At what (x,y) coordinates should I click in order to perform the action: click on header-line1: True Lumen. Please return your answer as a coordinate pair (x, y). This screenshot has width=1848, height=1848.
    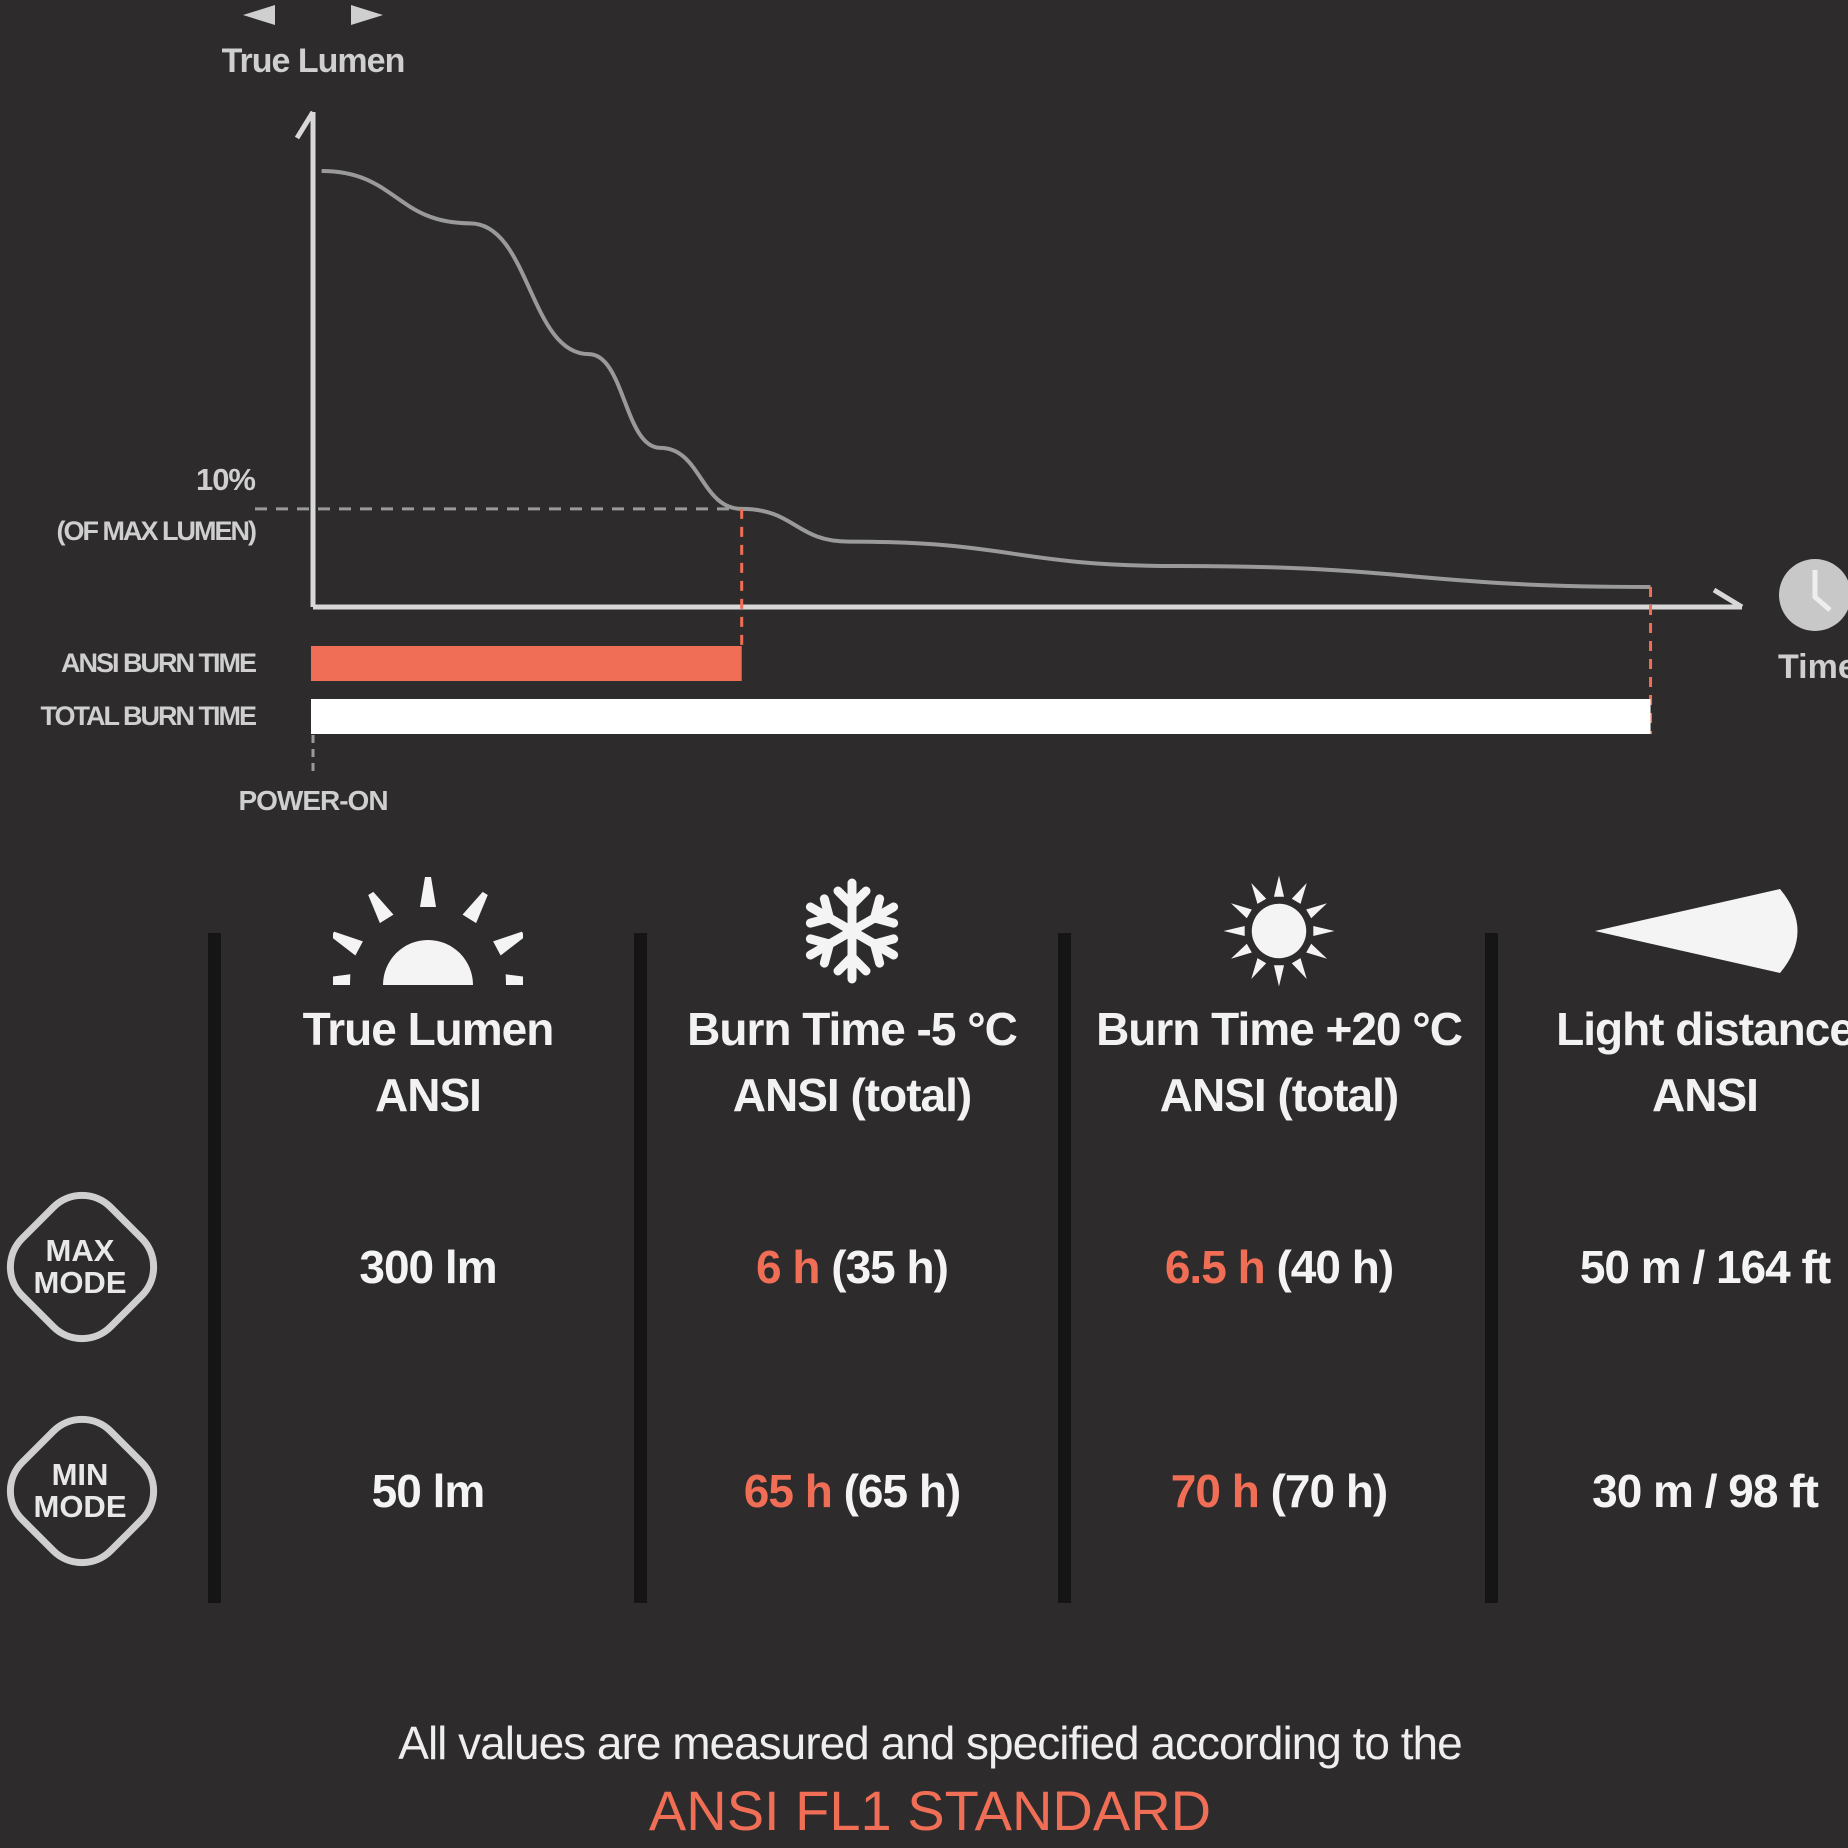
    Looking at the image, I should click on (428, 1029).